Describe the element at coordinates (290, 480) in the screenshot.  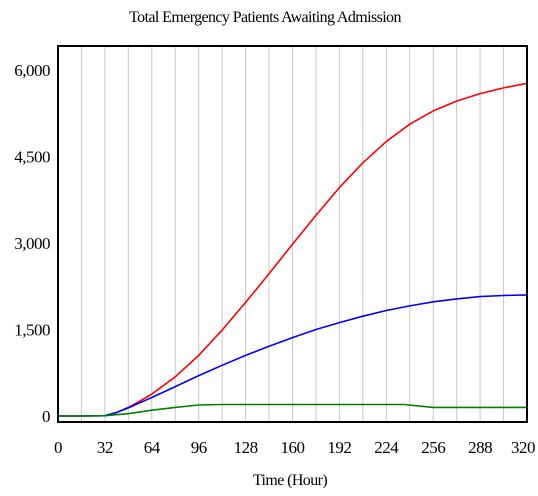
I see `x-axis-title: Time (Hour)` at that location.